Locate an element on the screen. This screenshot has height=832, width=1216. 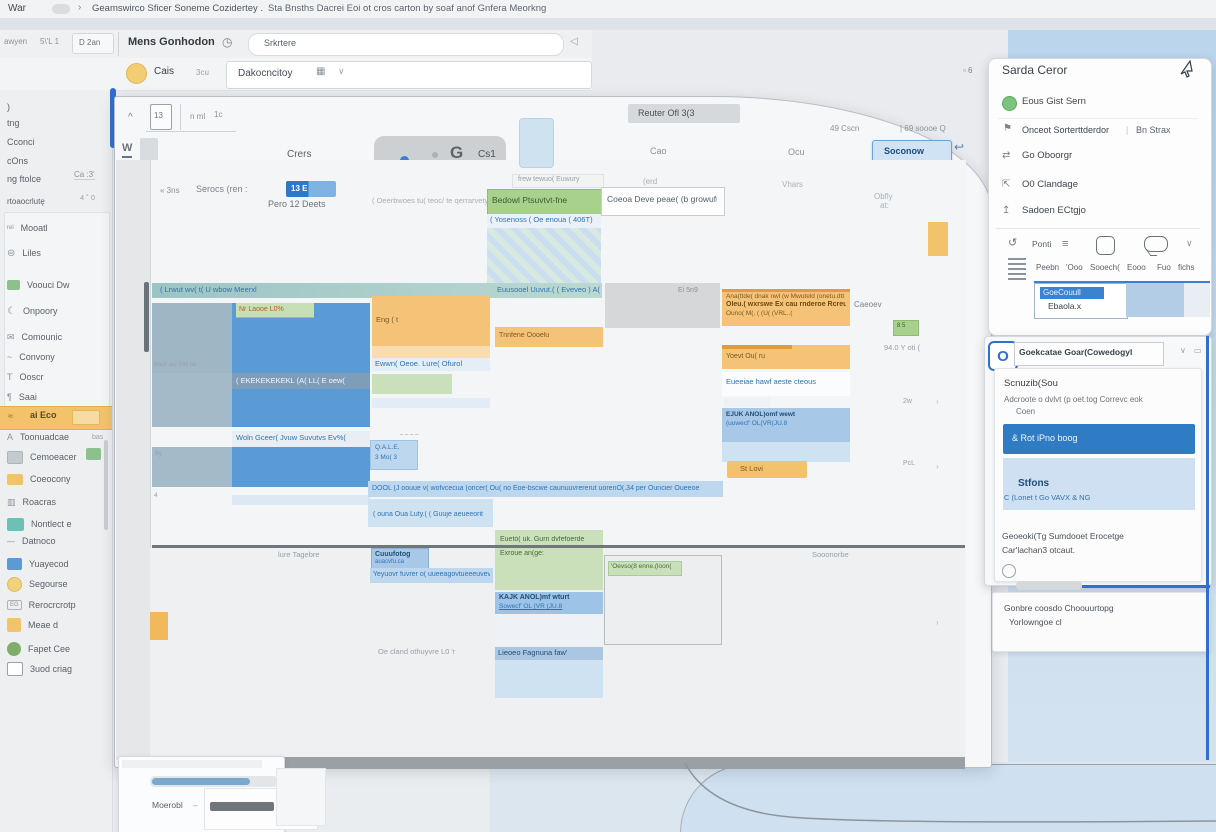
comment-icon is located at coordinates (1156, 244).